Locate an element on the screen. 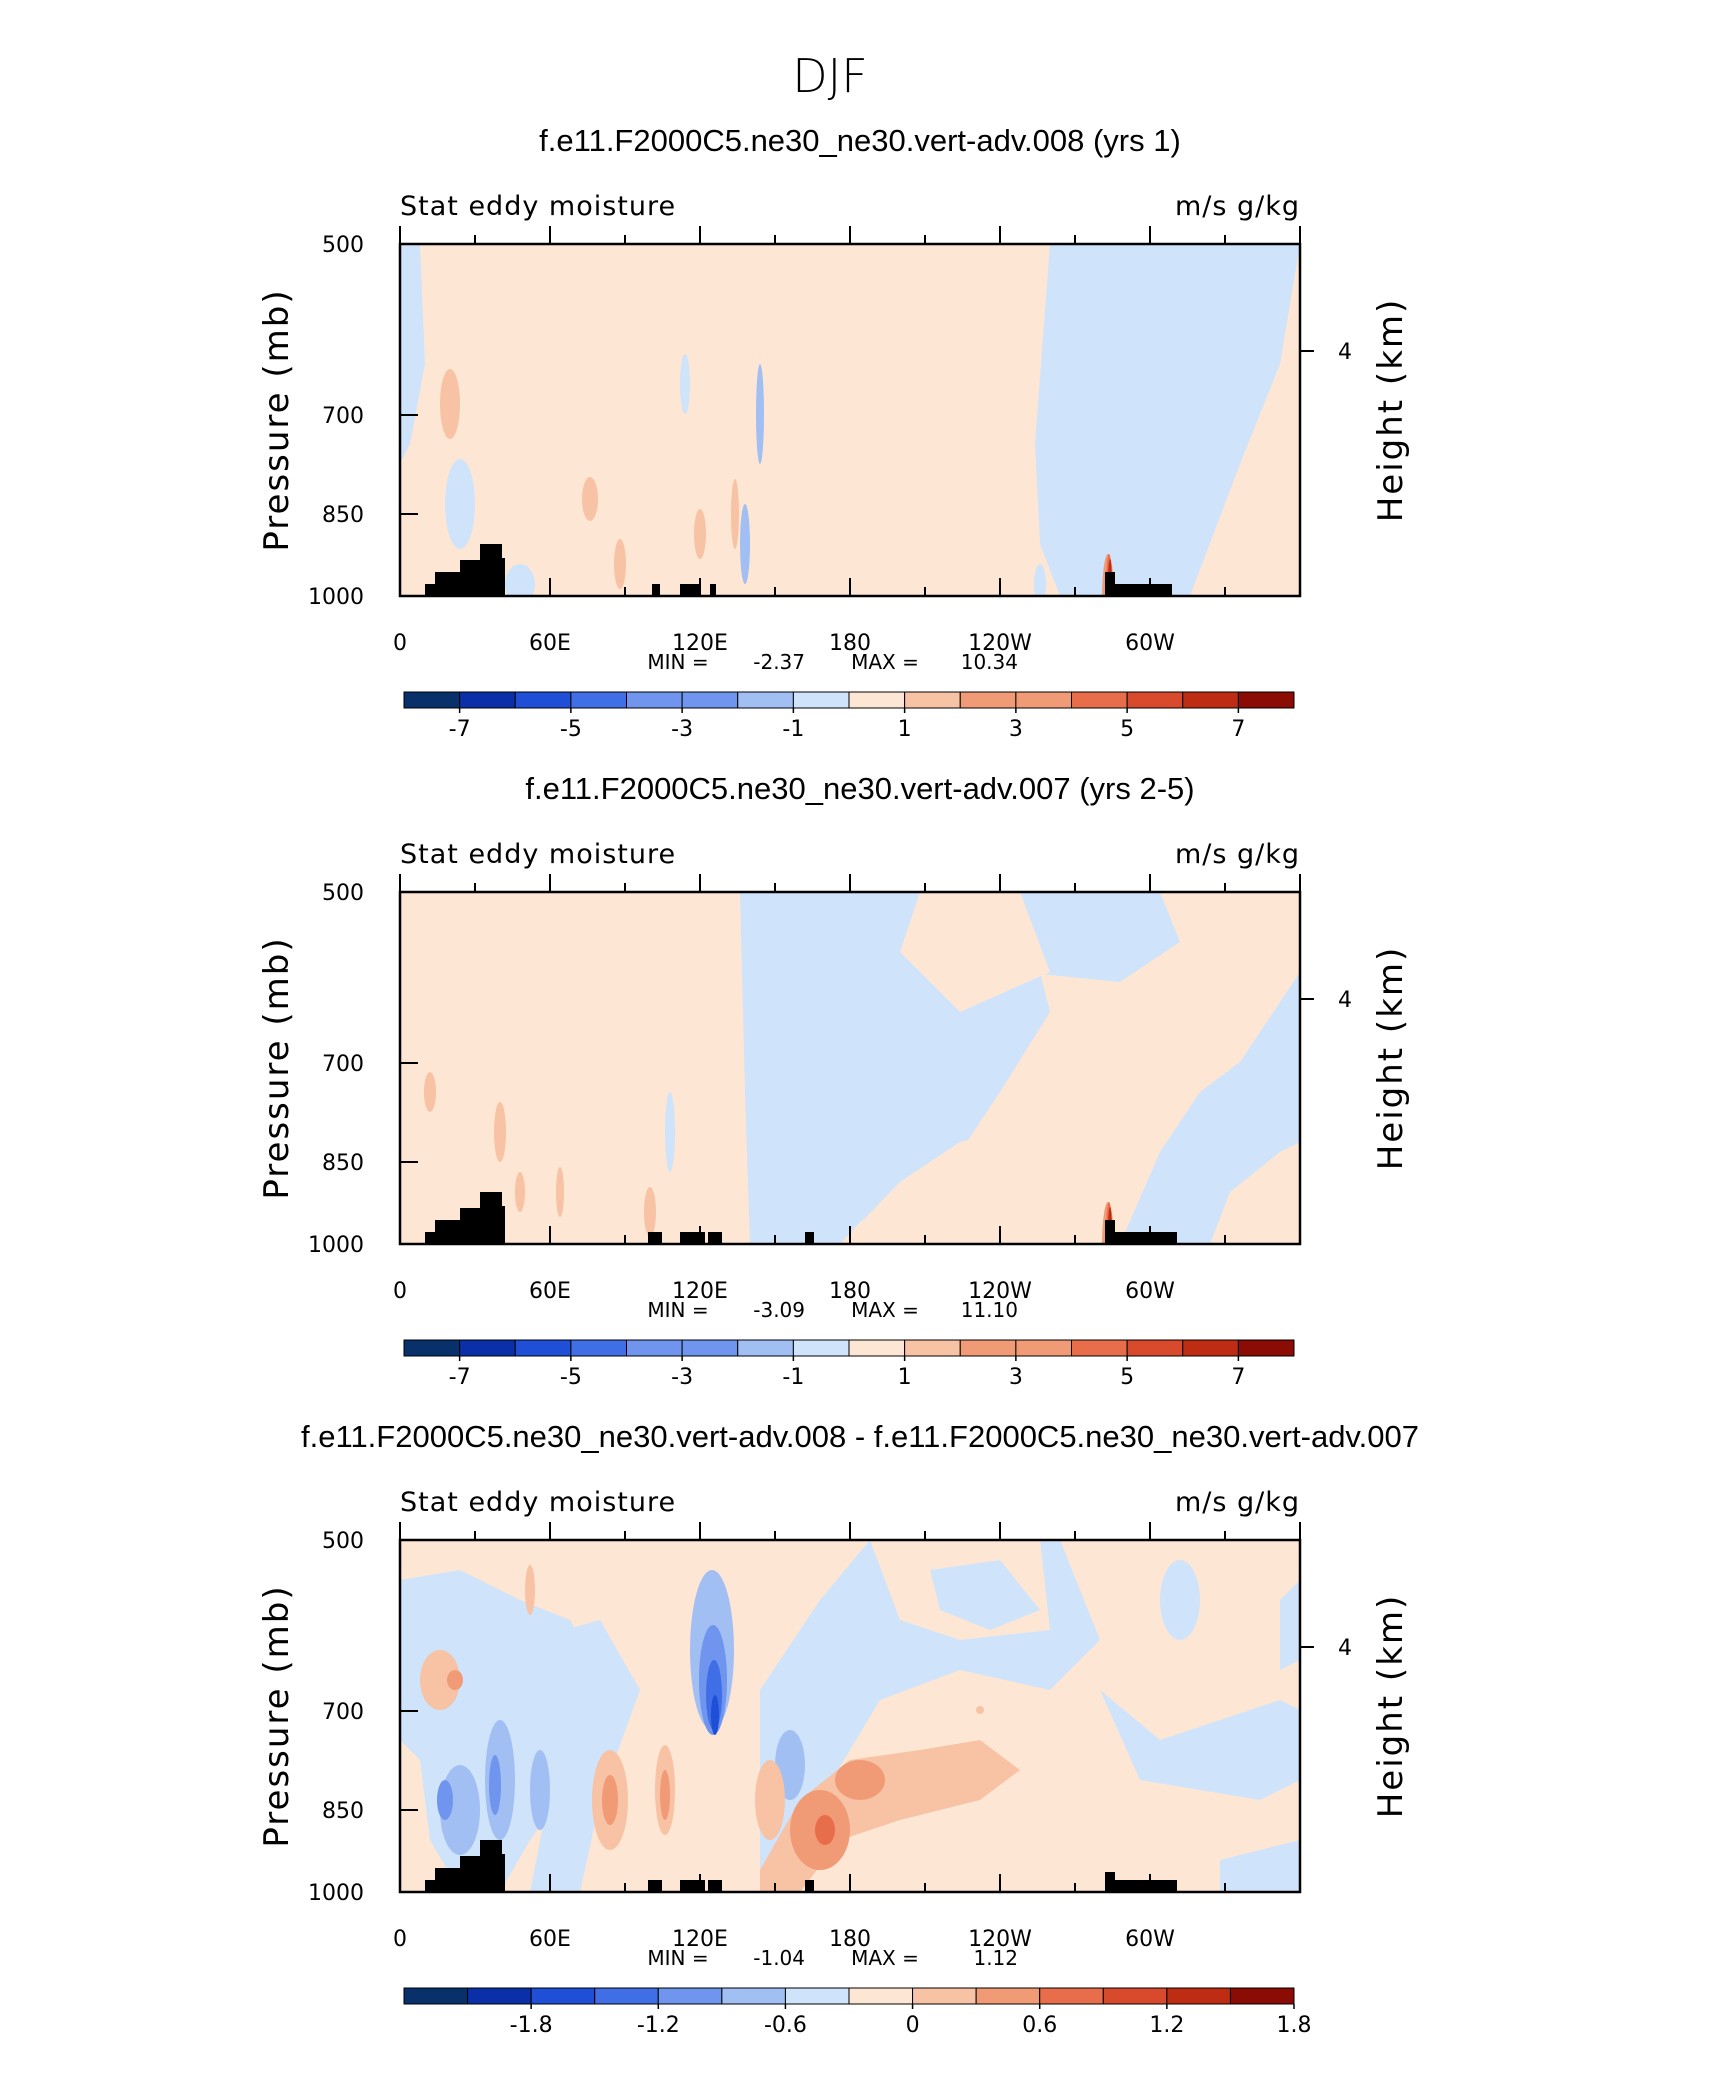  min-label: MIN = is located at coordinates (677, 1958).